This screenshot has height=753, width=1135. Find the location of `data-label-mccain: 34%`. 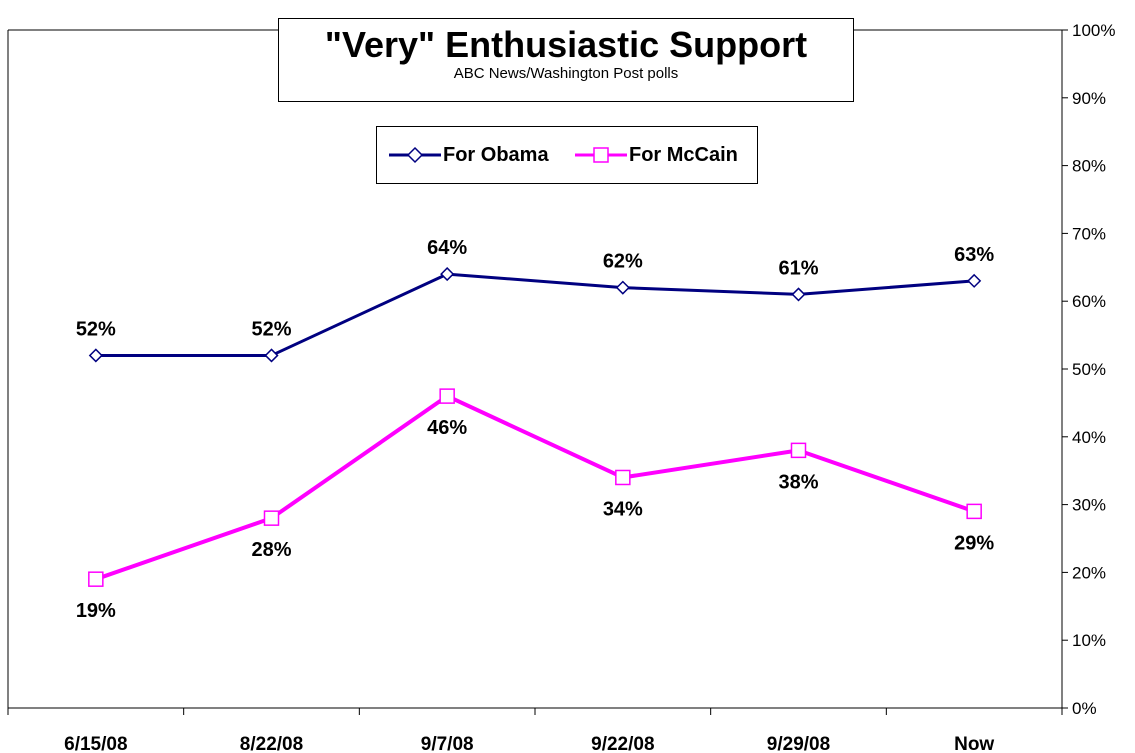

data-label-mccain: 34% is located at coordinates (623, 509).